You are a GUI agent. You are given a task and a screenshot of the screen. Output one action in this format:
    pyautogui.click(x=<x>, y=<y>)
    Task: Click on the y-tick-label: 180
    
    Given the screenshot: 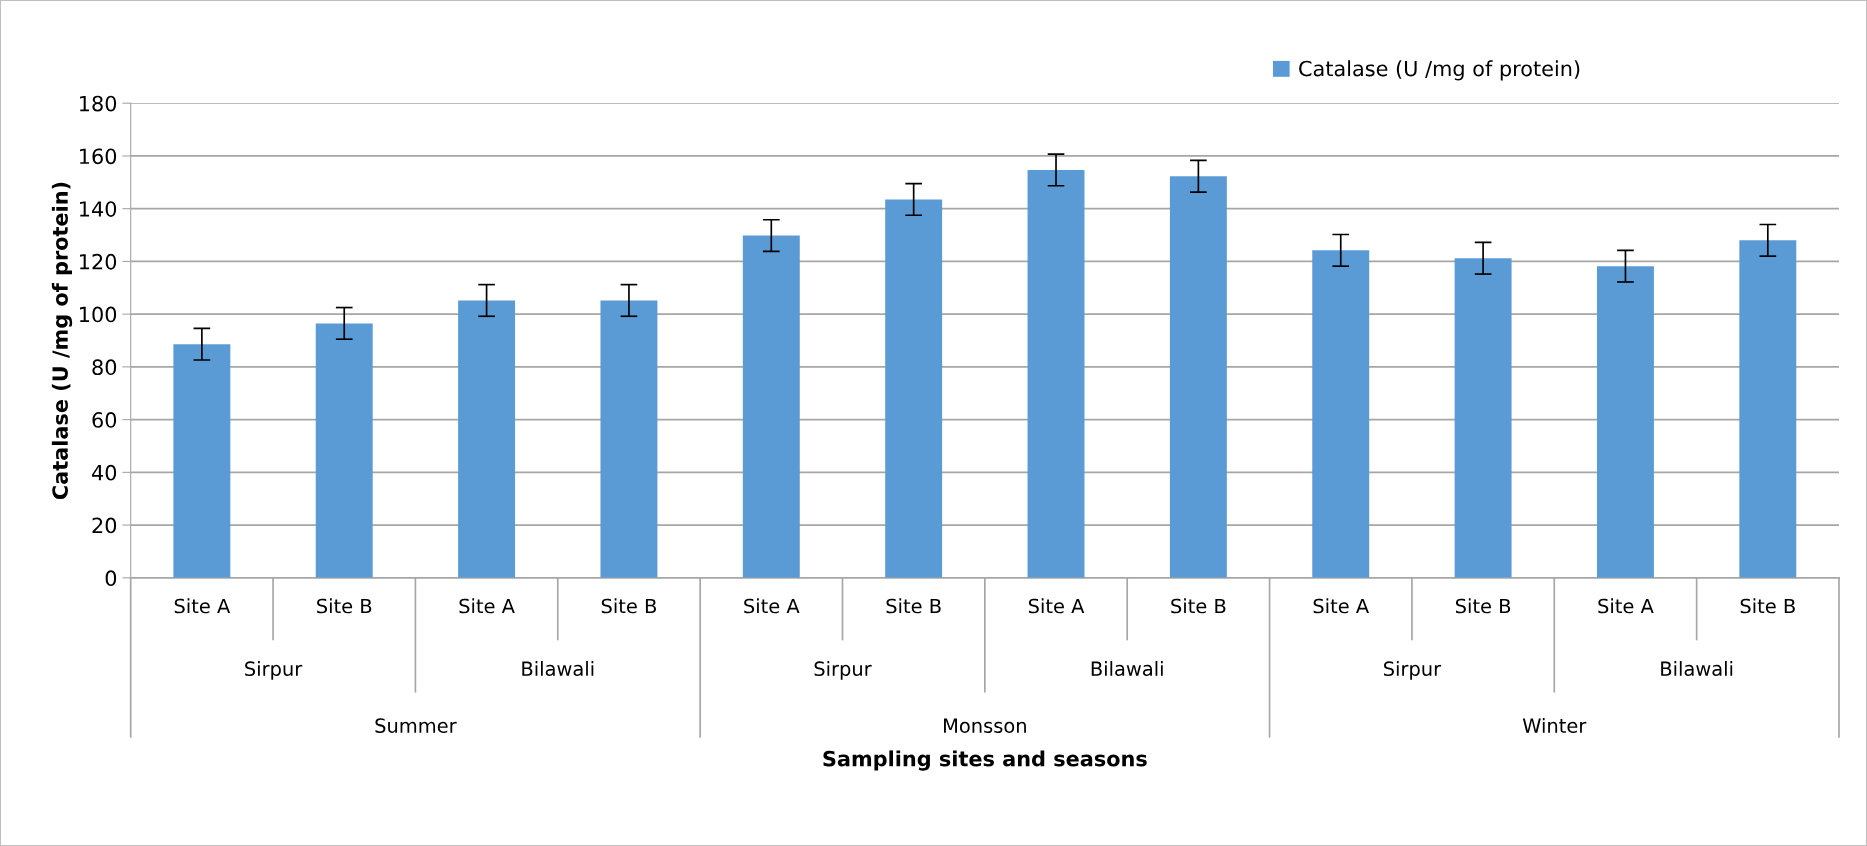 What is the action you would take?
    pyautogui.click(x=98, y=103)
    